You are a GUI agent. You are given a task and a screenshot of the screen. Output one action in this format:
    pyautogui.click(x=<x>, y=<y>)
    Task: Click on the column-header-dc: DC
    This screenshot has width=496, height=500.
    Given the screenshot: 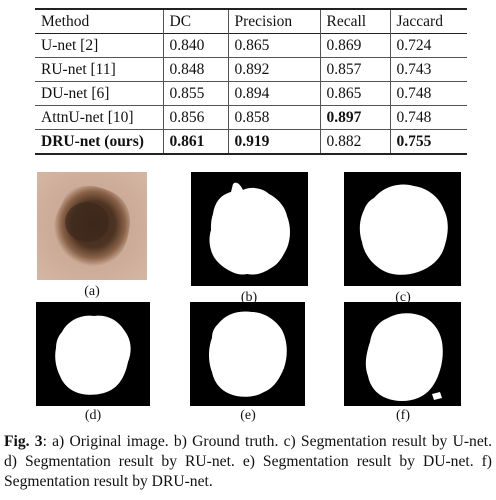 What is the action you would take?
    pyautogui.click(x=195, y=21)
    